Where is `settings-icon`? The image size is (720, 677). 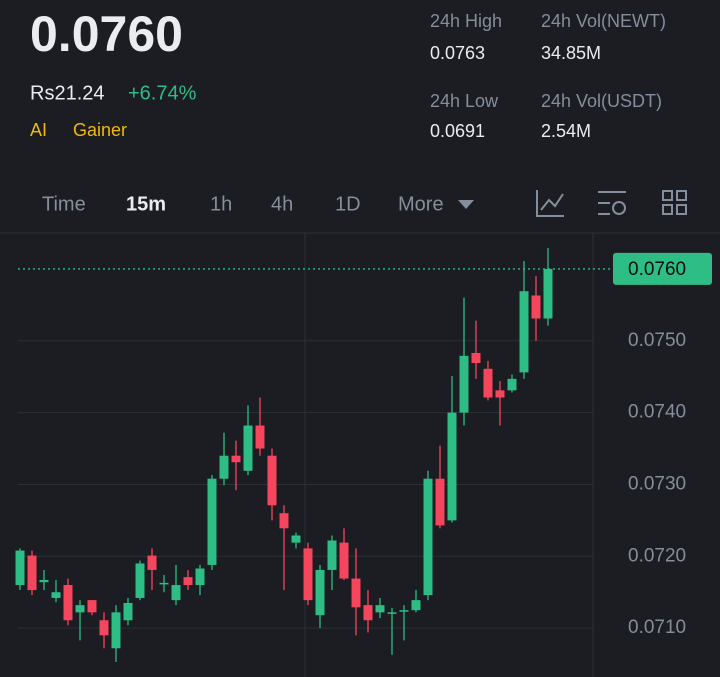
settings-icon is located at coordinates (612, 203).